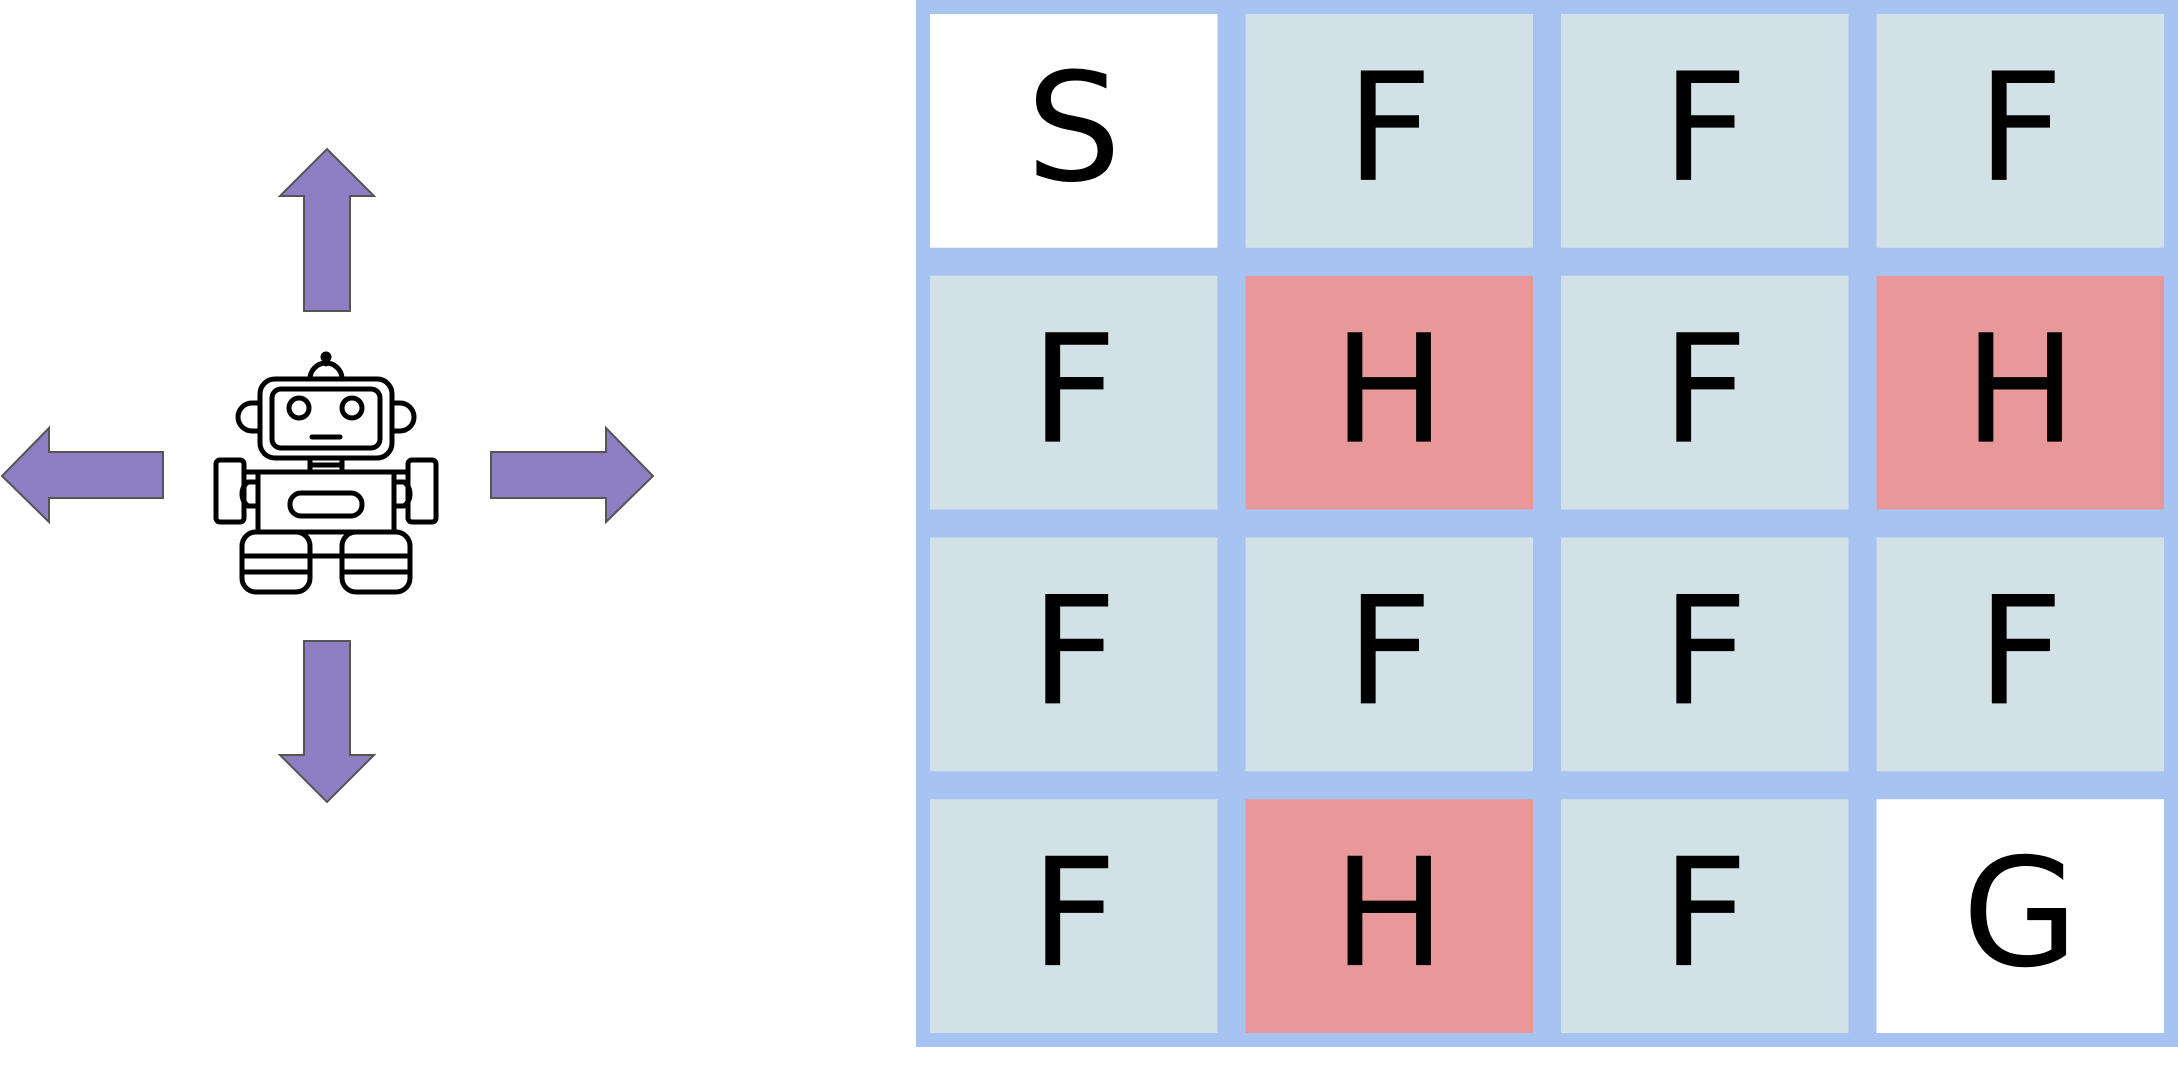  I want to click on grid-cell-r1c0, so click(1074, 392).